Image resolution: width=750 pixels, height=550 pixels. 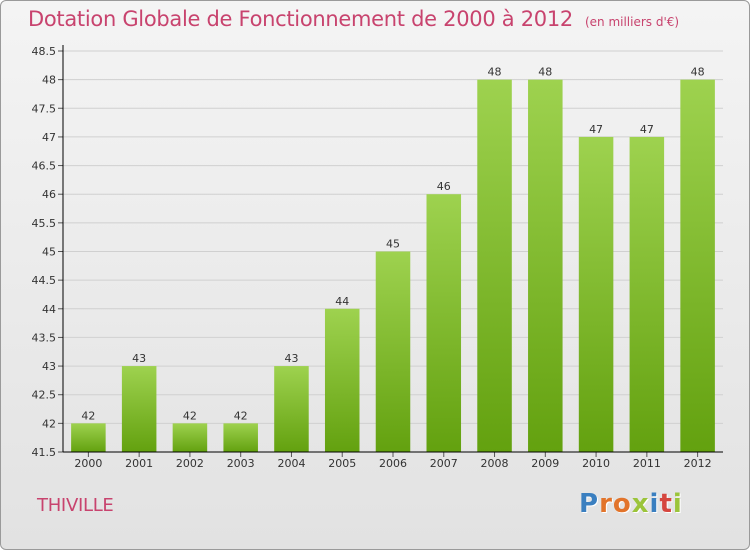 I want to click on y-tick-label: 44, so click(x=49, y=309).